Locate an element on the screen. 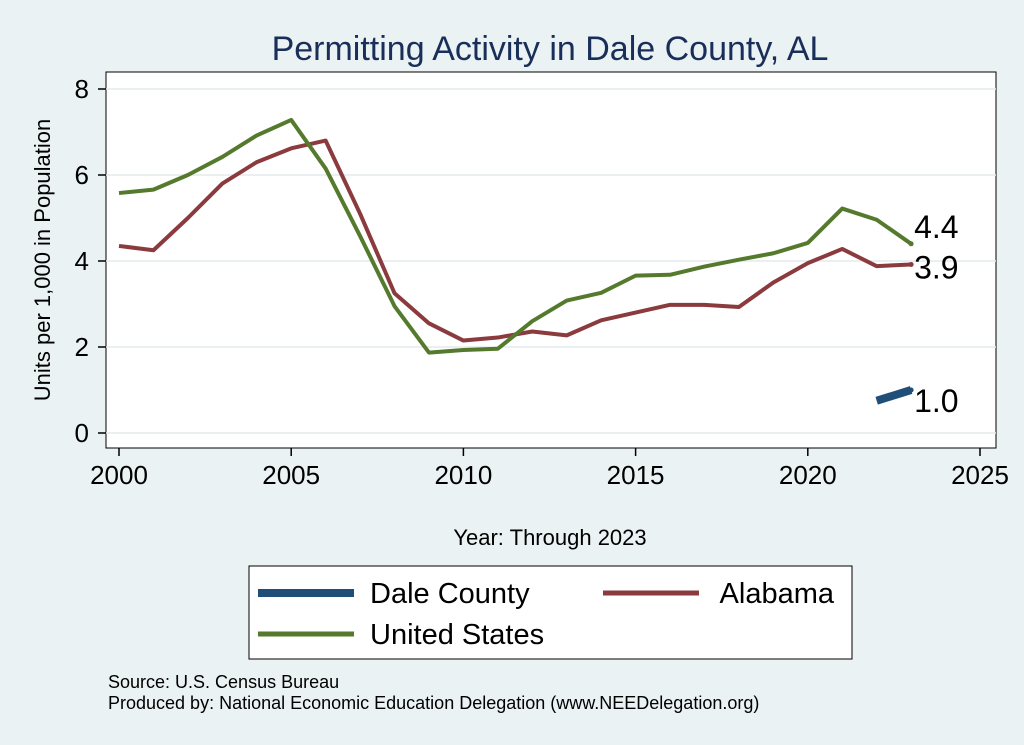 Image resolution: width=1024 pixels, height=745 pixels. legend-box is located at coordinates (550, 612).